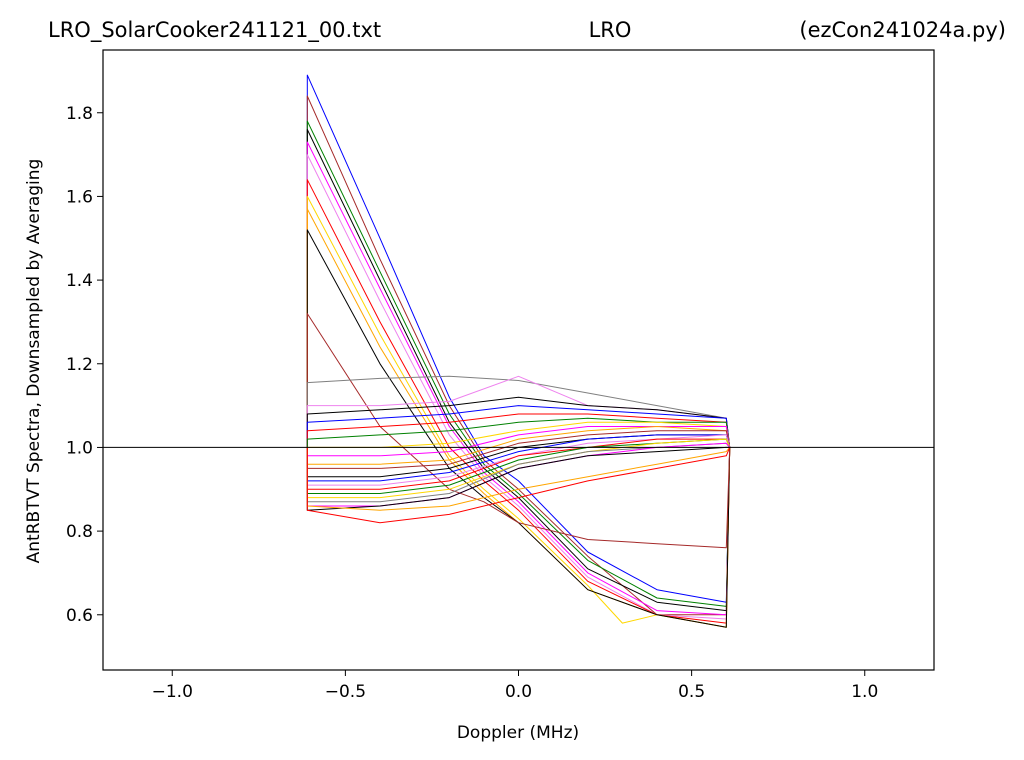  What do you see at coordinates (691, 692) in the screenshot?
I see `x-tick-label: 0.5` at bounding box center [691, 692].